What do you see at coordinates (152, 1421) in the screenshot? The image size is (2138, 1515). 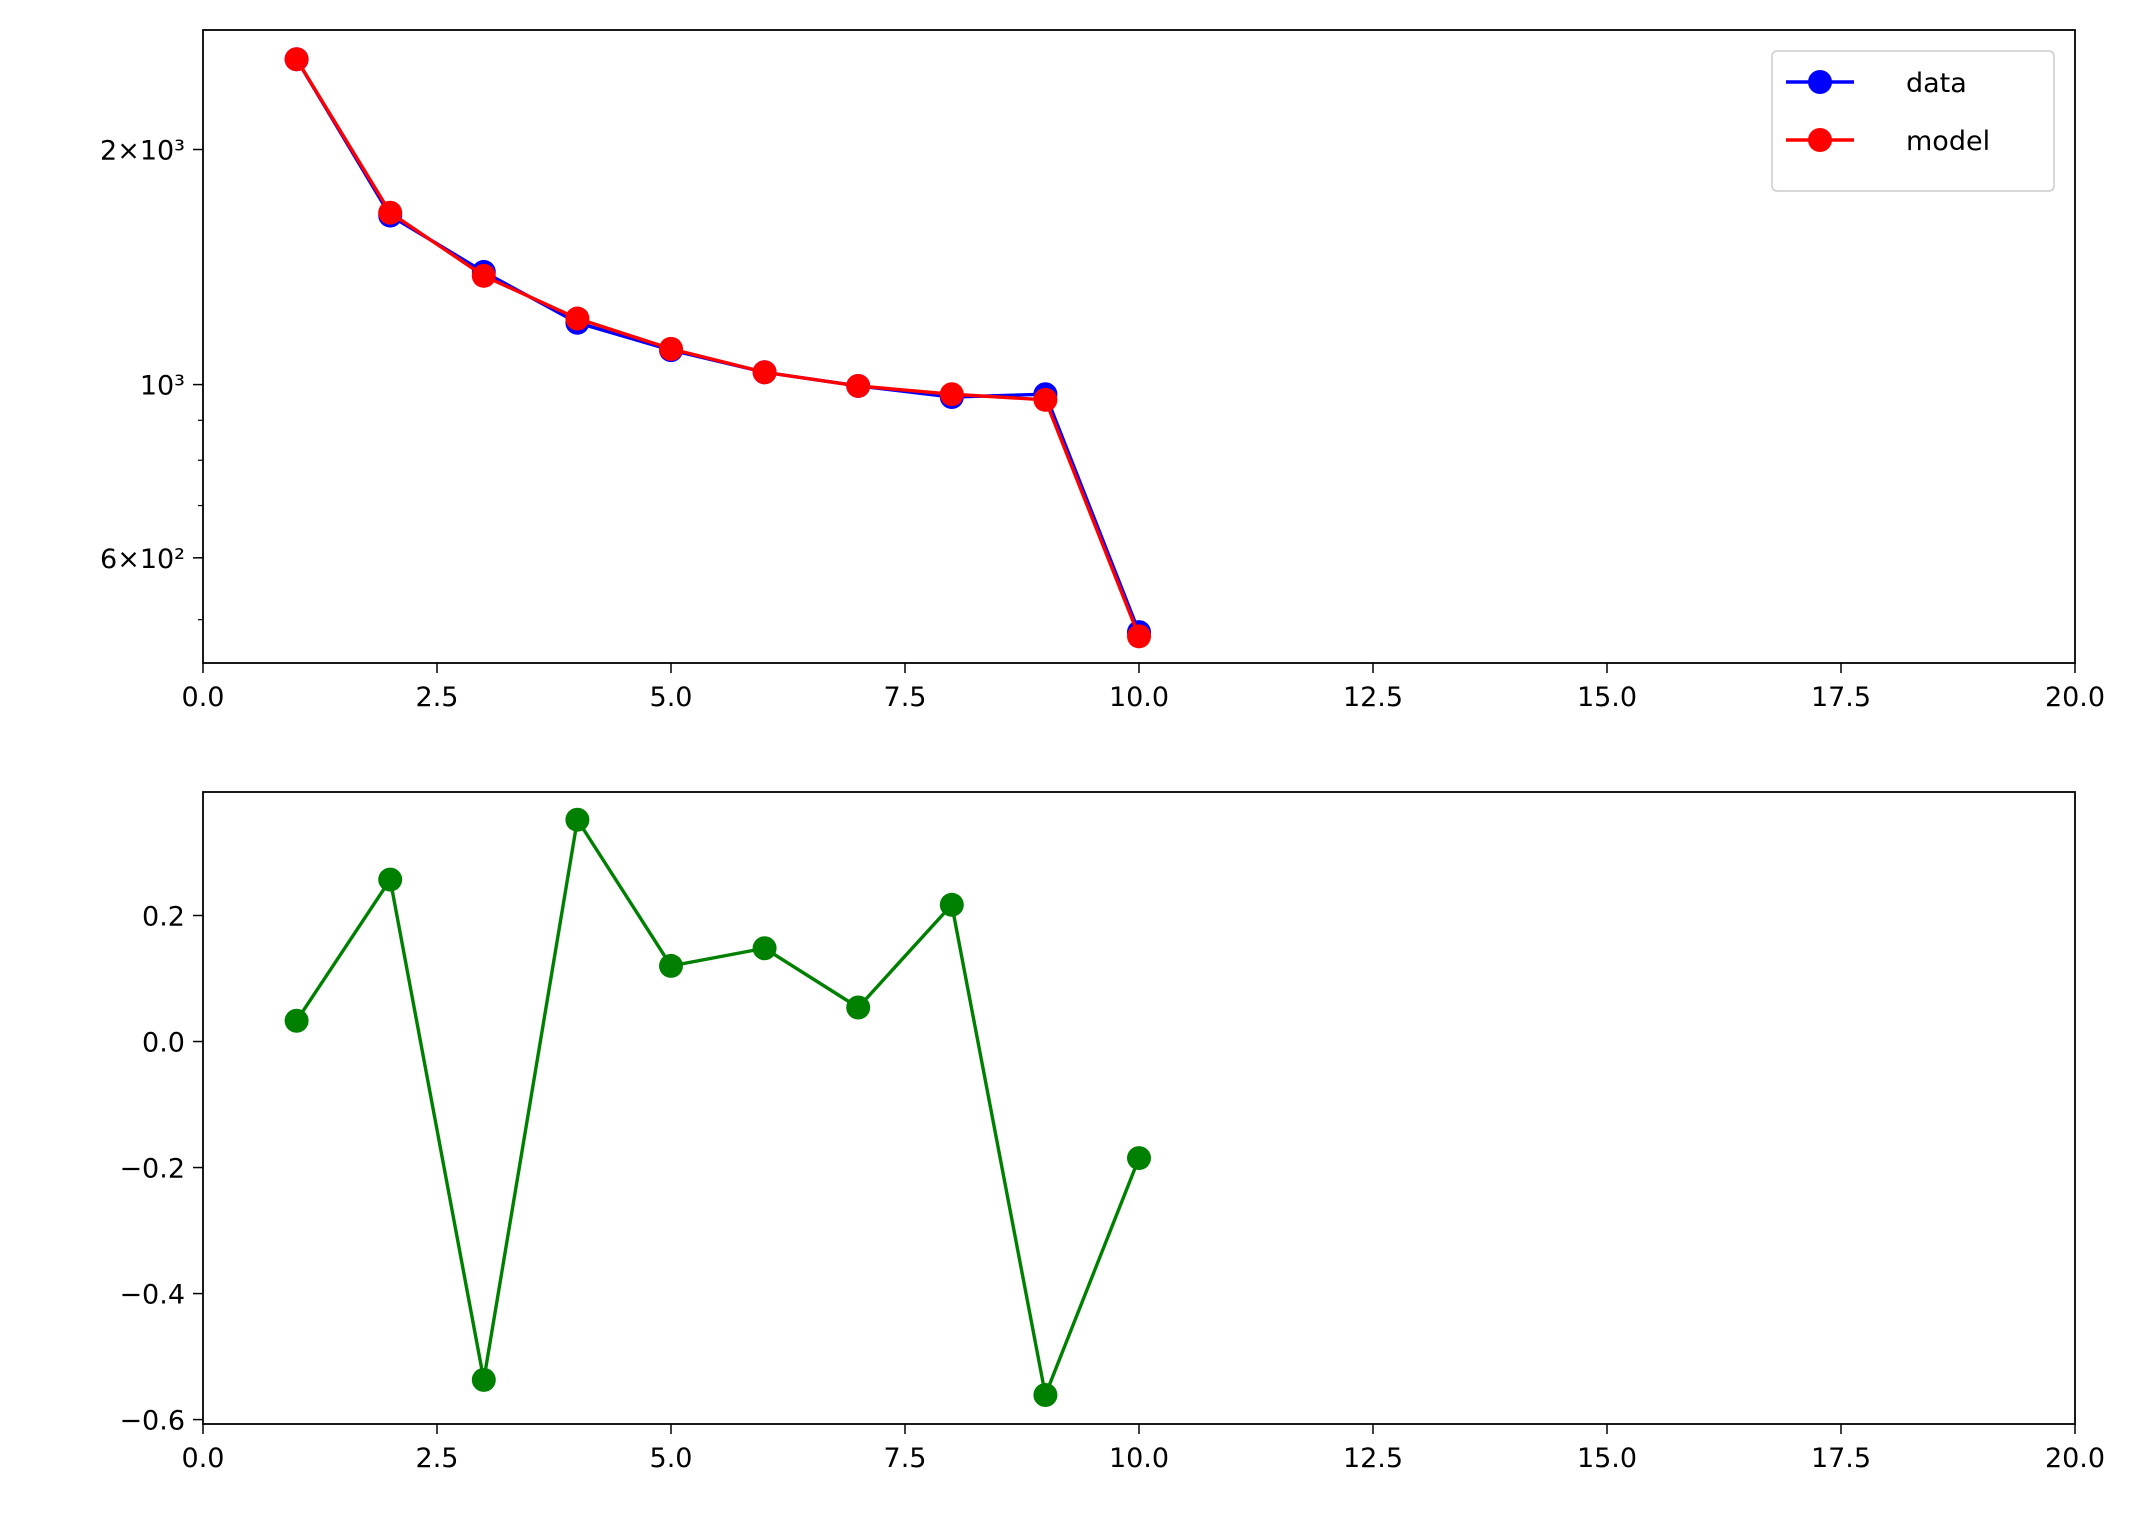 I see `y-tick-label: −0.6` at bounding box center [152, 1421].